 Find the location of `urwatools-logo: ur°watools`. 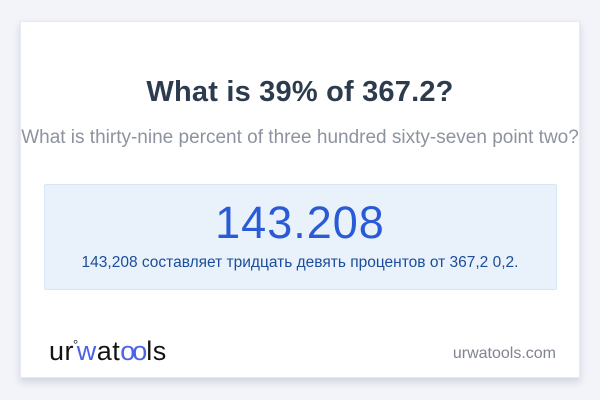

urwatools-logo: ur°watools is located at coordinates (108, 351).